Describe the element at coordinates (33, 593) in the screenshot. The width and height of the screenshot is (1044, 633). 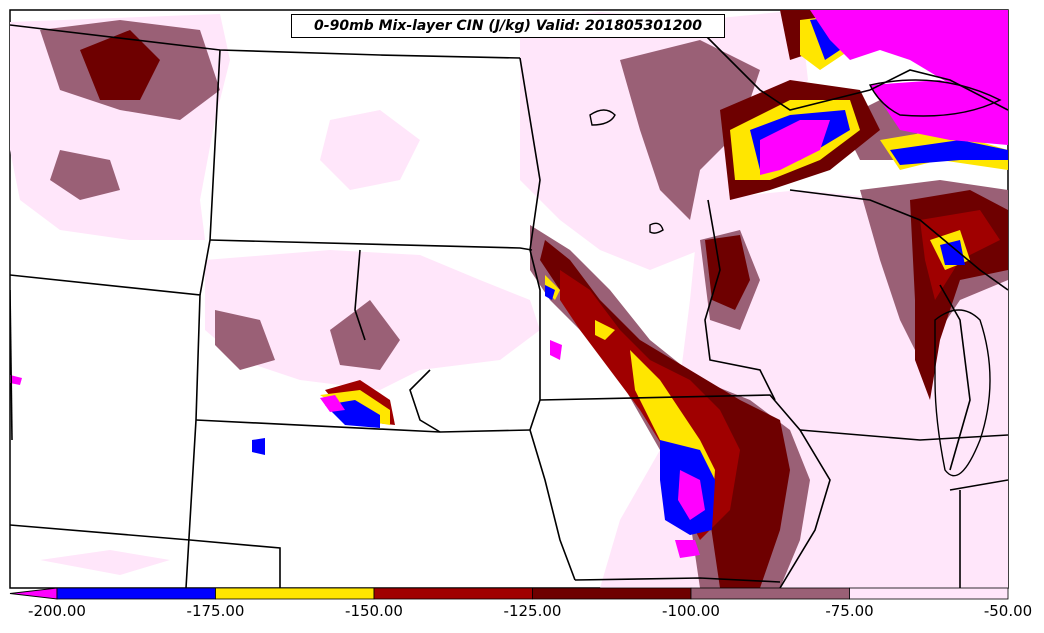
I see `colorbar-below-min-triangle` at that location.